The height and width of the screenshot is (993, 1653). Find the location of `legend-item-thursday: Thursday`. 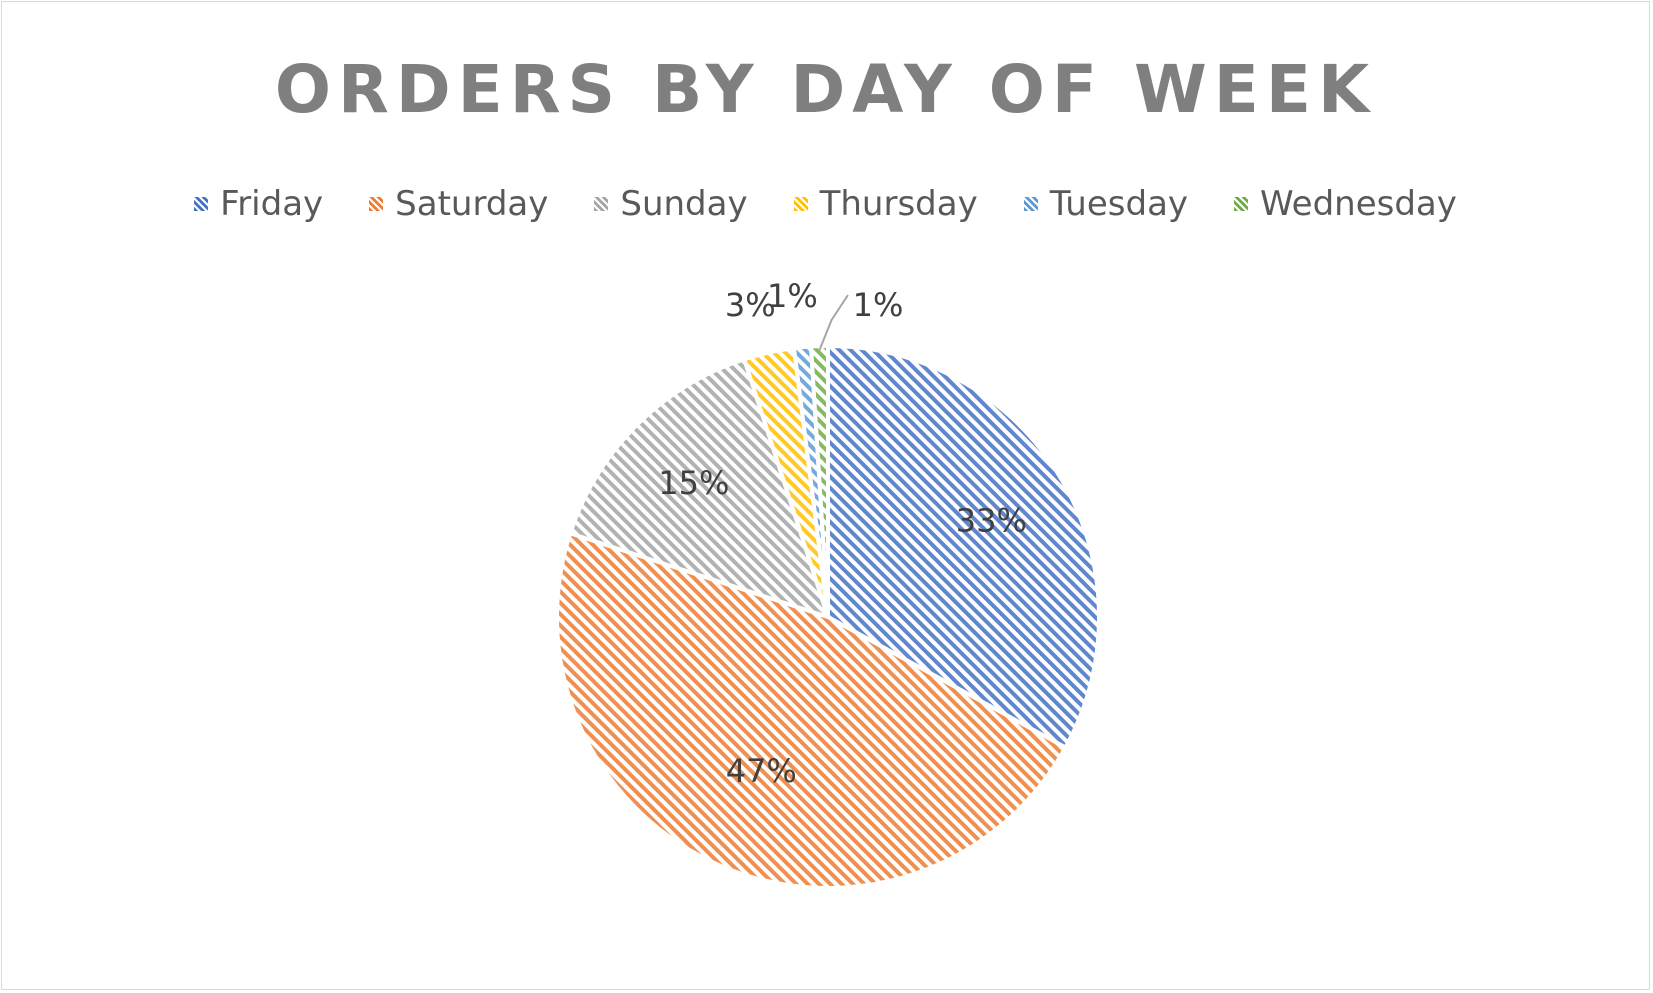

legend-item-thursday: Thursday is located at coordinates (885, 204).